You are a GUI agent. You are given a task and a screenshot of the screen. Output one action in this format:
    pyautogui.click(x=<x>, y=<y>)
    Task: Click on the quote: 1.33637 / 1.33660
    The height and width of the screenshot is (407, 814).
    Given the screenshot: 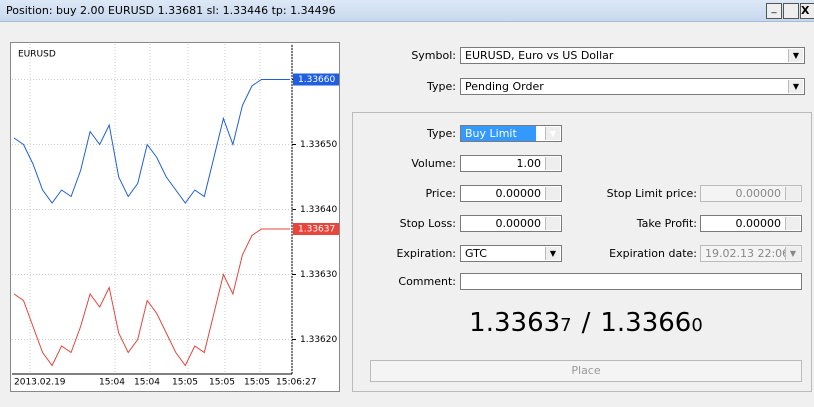 What is the action you would take?
    pyautogui.click(x=586, y=323)
    